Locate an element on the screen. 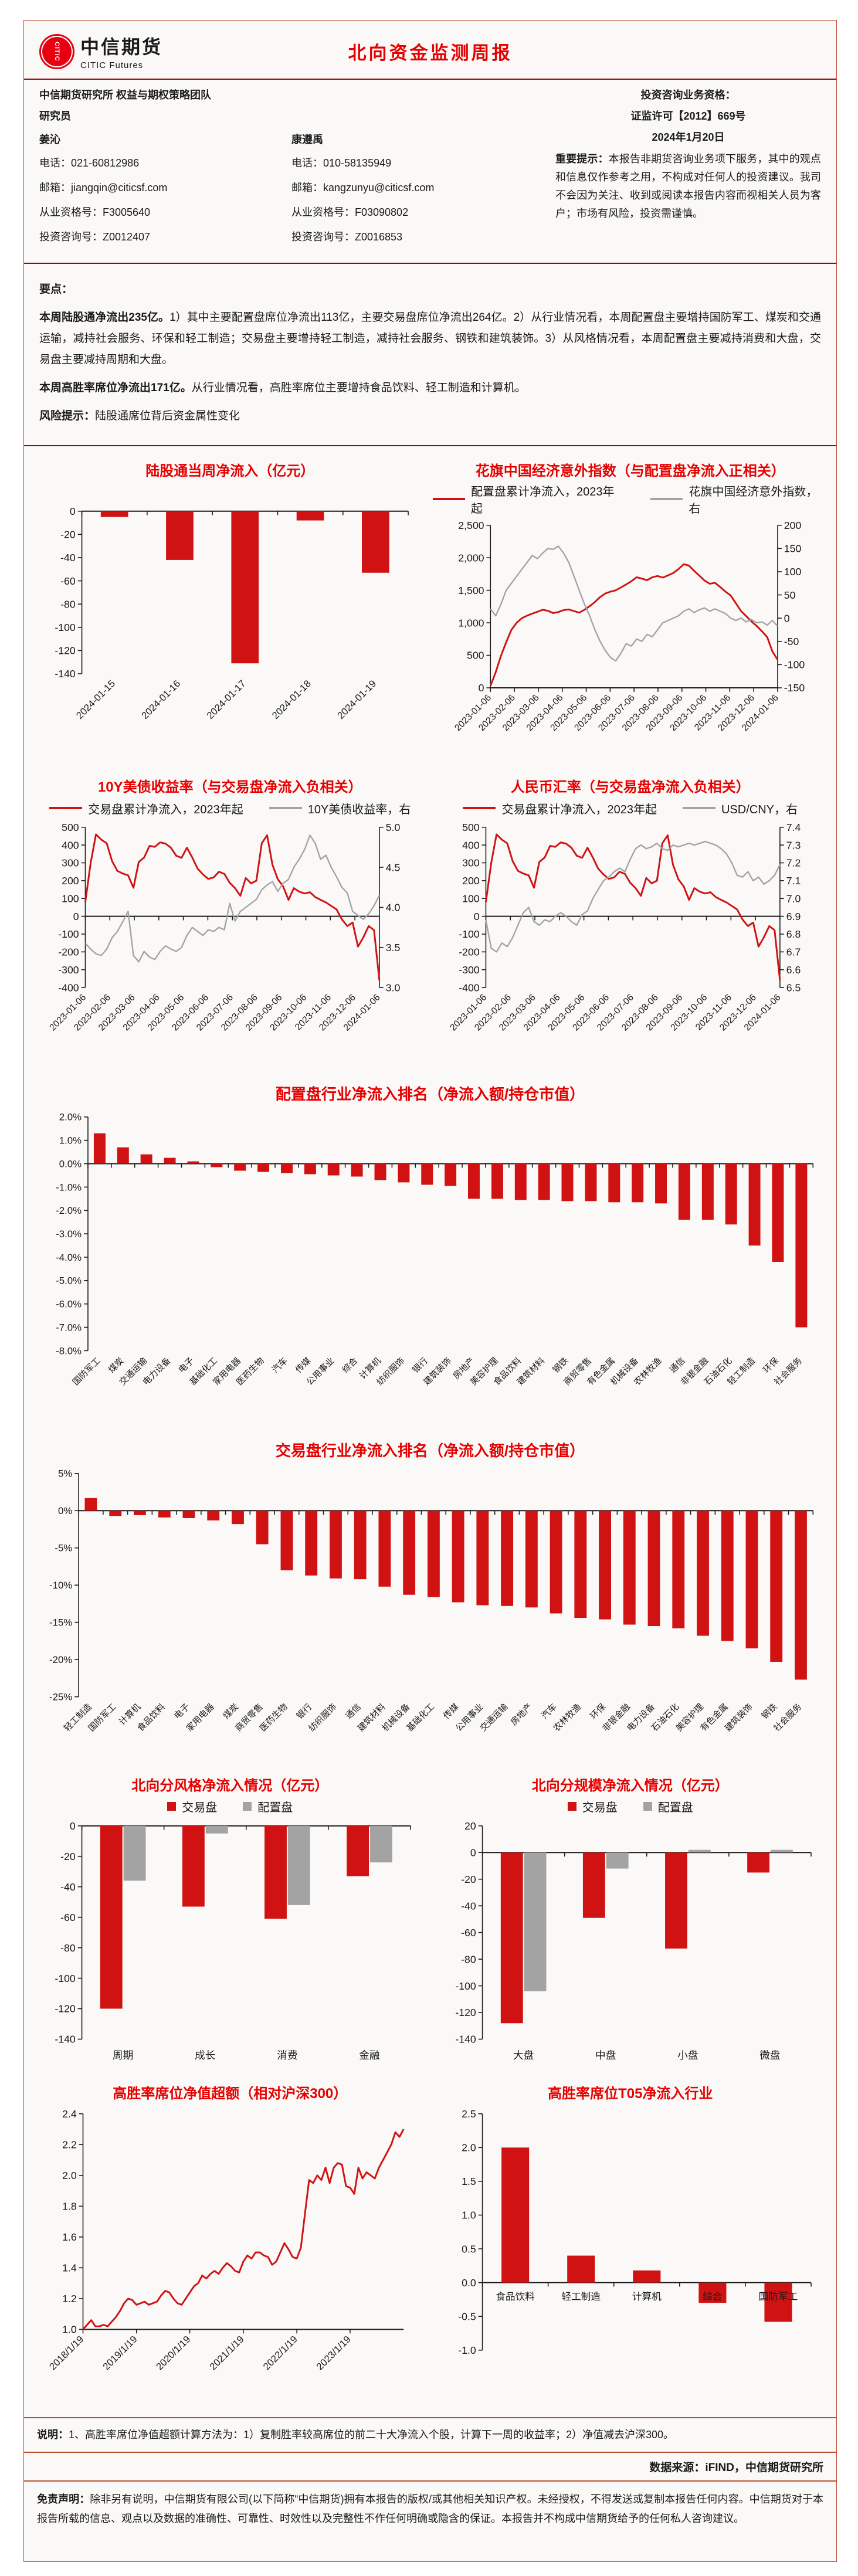  chart-title: 花旗中国经济意外指数（与配置盘净流入正相关） is located at coordinates (630, 471).